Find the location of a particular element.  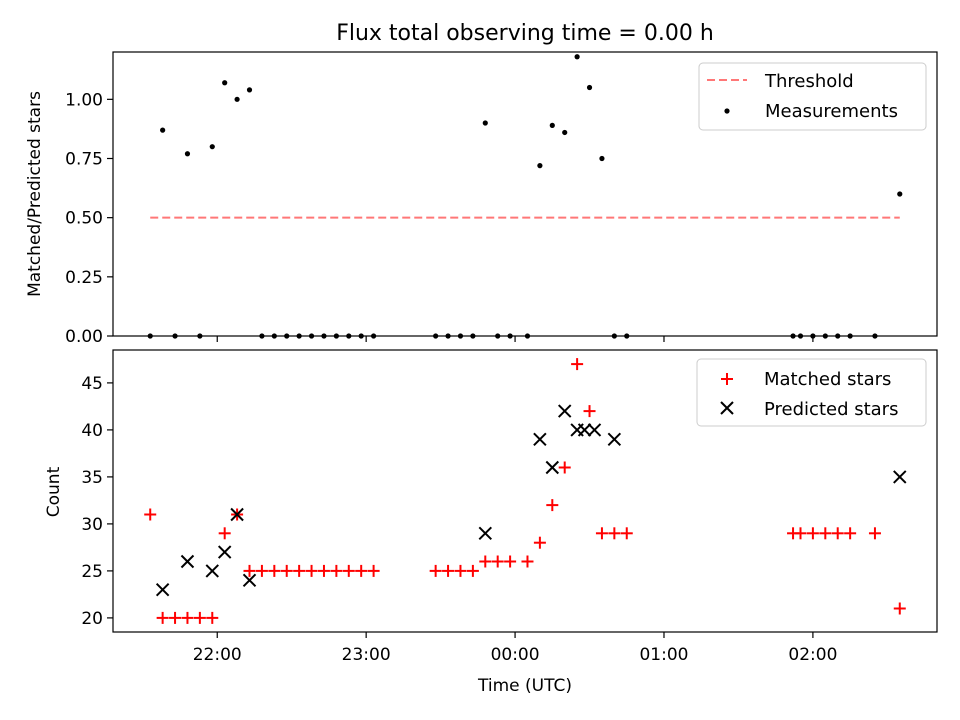

x-tick-label: 23:00 is located at coordinates (366, 655).